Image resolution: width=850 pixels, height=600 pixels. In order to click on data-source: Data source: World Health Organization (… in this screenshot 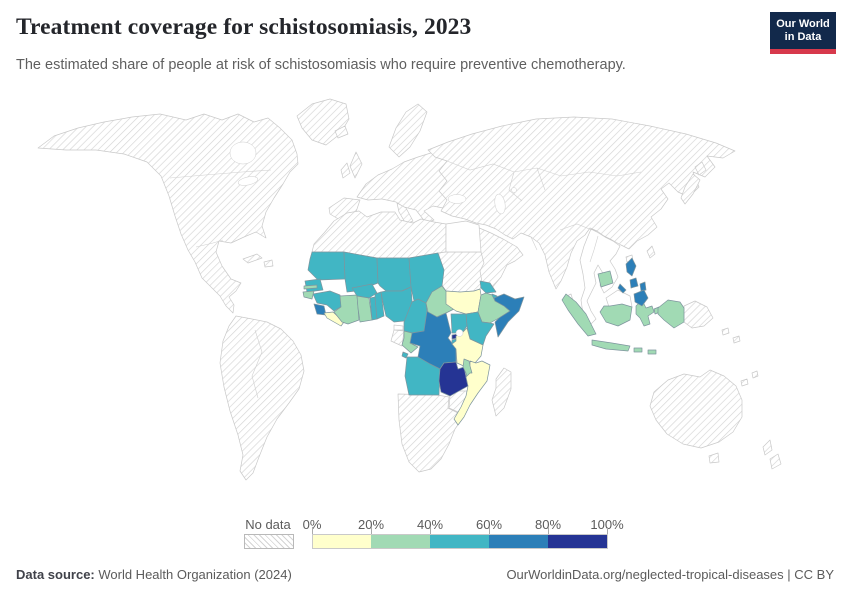, I will do `click(154, 574)`.